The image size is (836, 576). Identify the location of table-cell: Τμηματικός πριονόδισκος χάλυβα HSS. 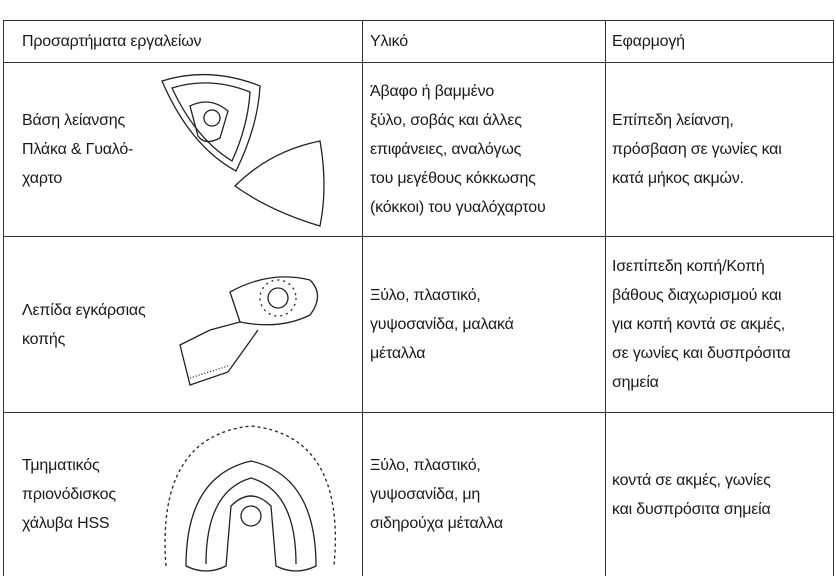
(142, 494).